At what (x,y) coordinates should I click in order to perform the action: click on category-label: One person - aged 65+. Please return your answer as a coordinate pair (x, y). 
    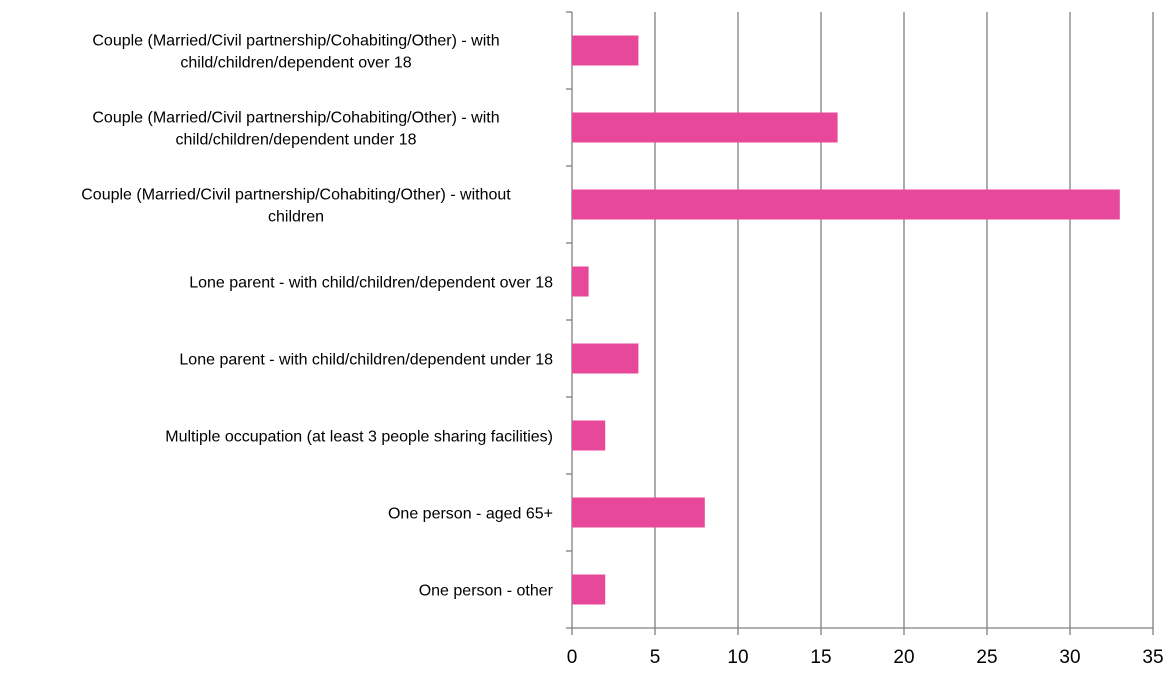
    Looking at the image, I should click on (470, 514).